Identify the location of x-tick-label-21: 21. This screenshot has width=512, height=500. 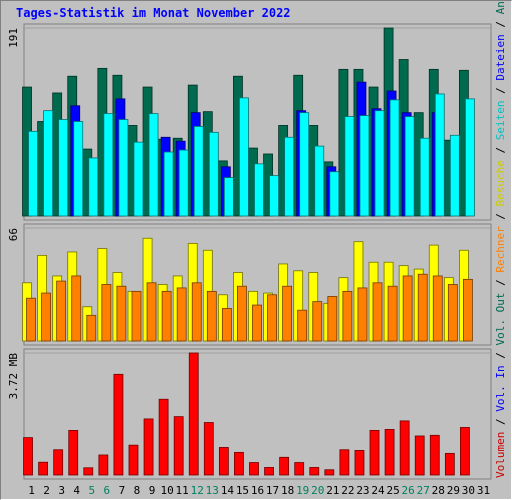
(332, 490).